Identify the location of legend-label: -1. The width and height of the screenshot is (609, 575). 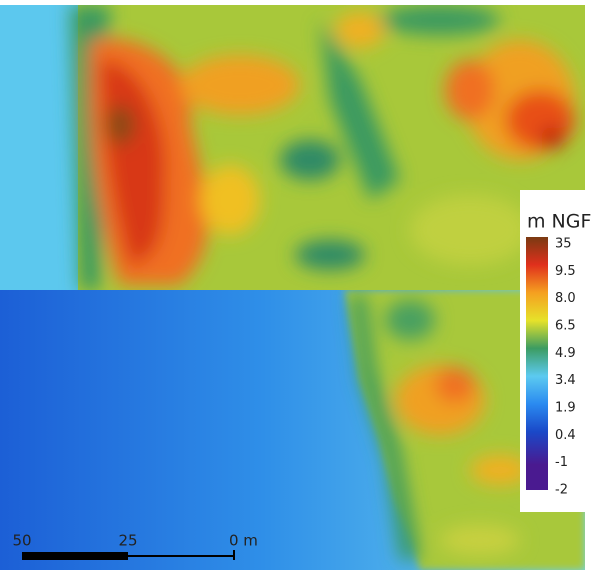
(561, 462).